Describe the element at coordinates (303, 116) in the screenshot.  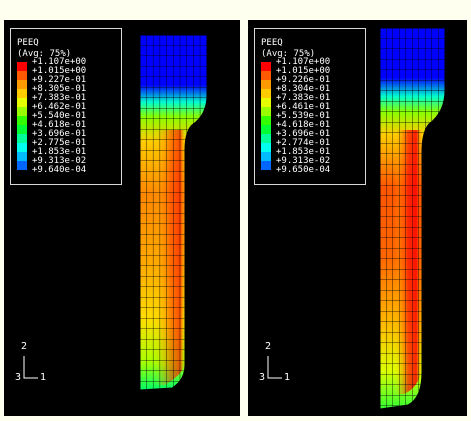
I see `legend-value: +5.539e-01` at that location.